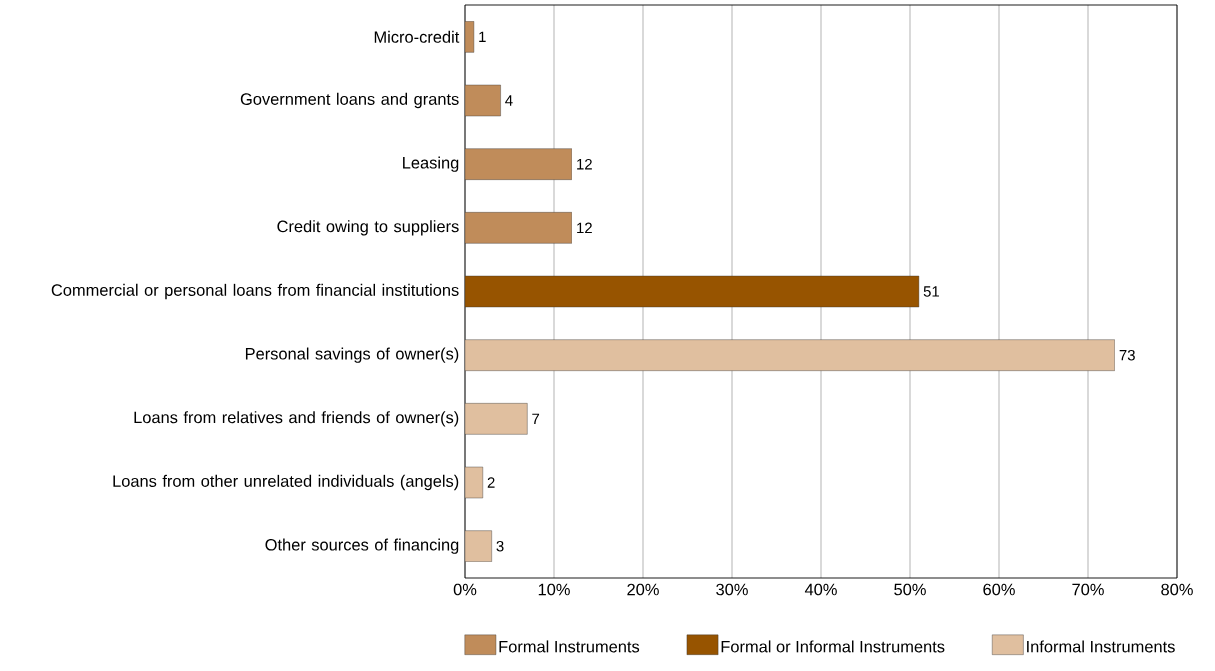 The height and width of the screenshot is (671, 1215). What do you see at coordinates (417, 36) in the screenshot?
I see `y-tick-label: Micro-credit` at bounding box center [417, 36].